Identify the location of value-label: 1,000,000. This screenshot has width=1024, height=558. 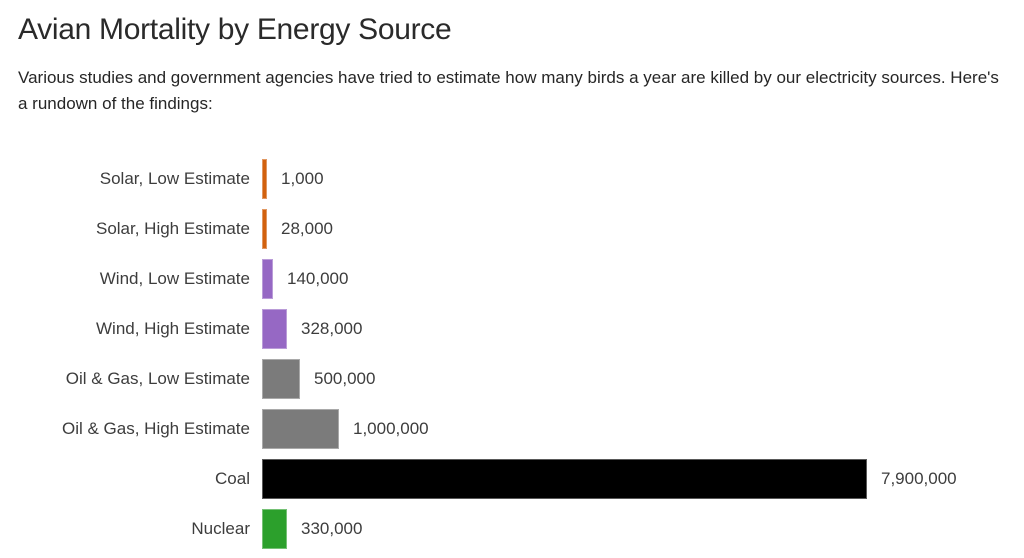
(391, 428).